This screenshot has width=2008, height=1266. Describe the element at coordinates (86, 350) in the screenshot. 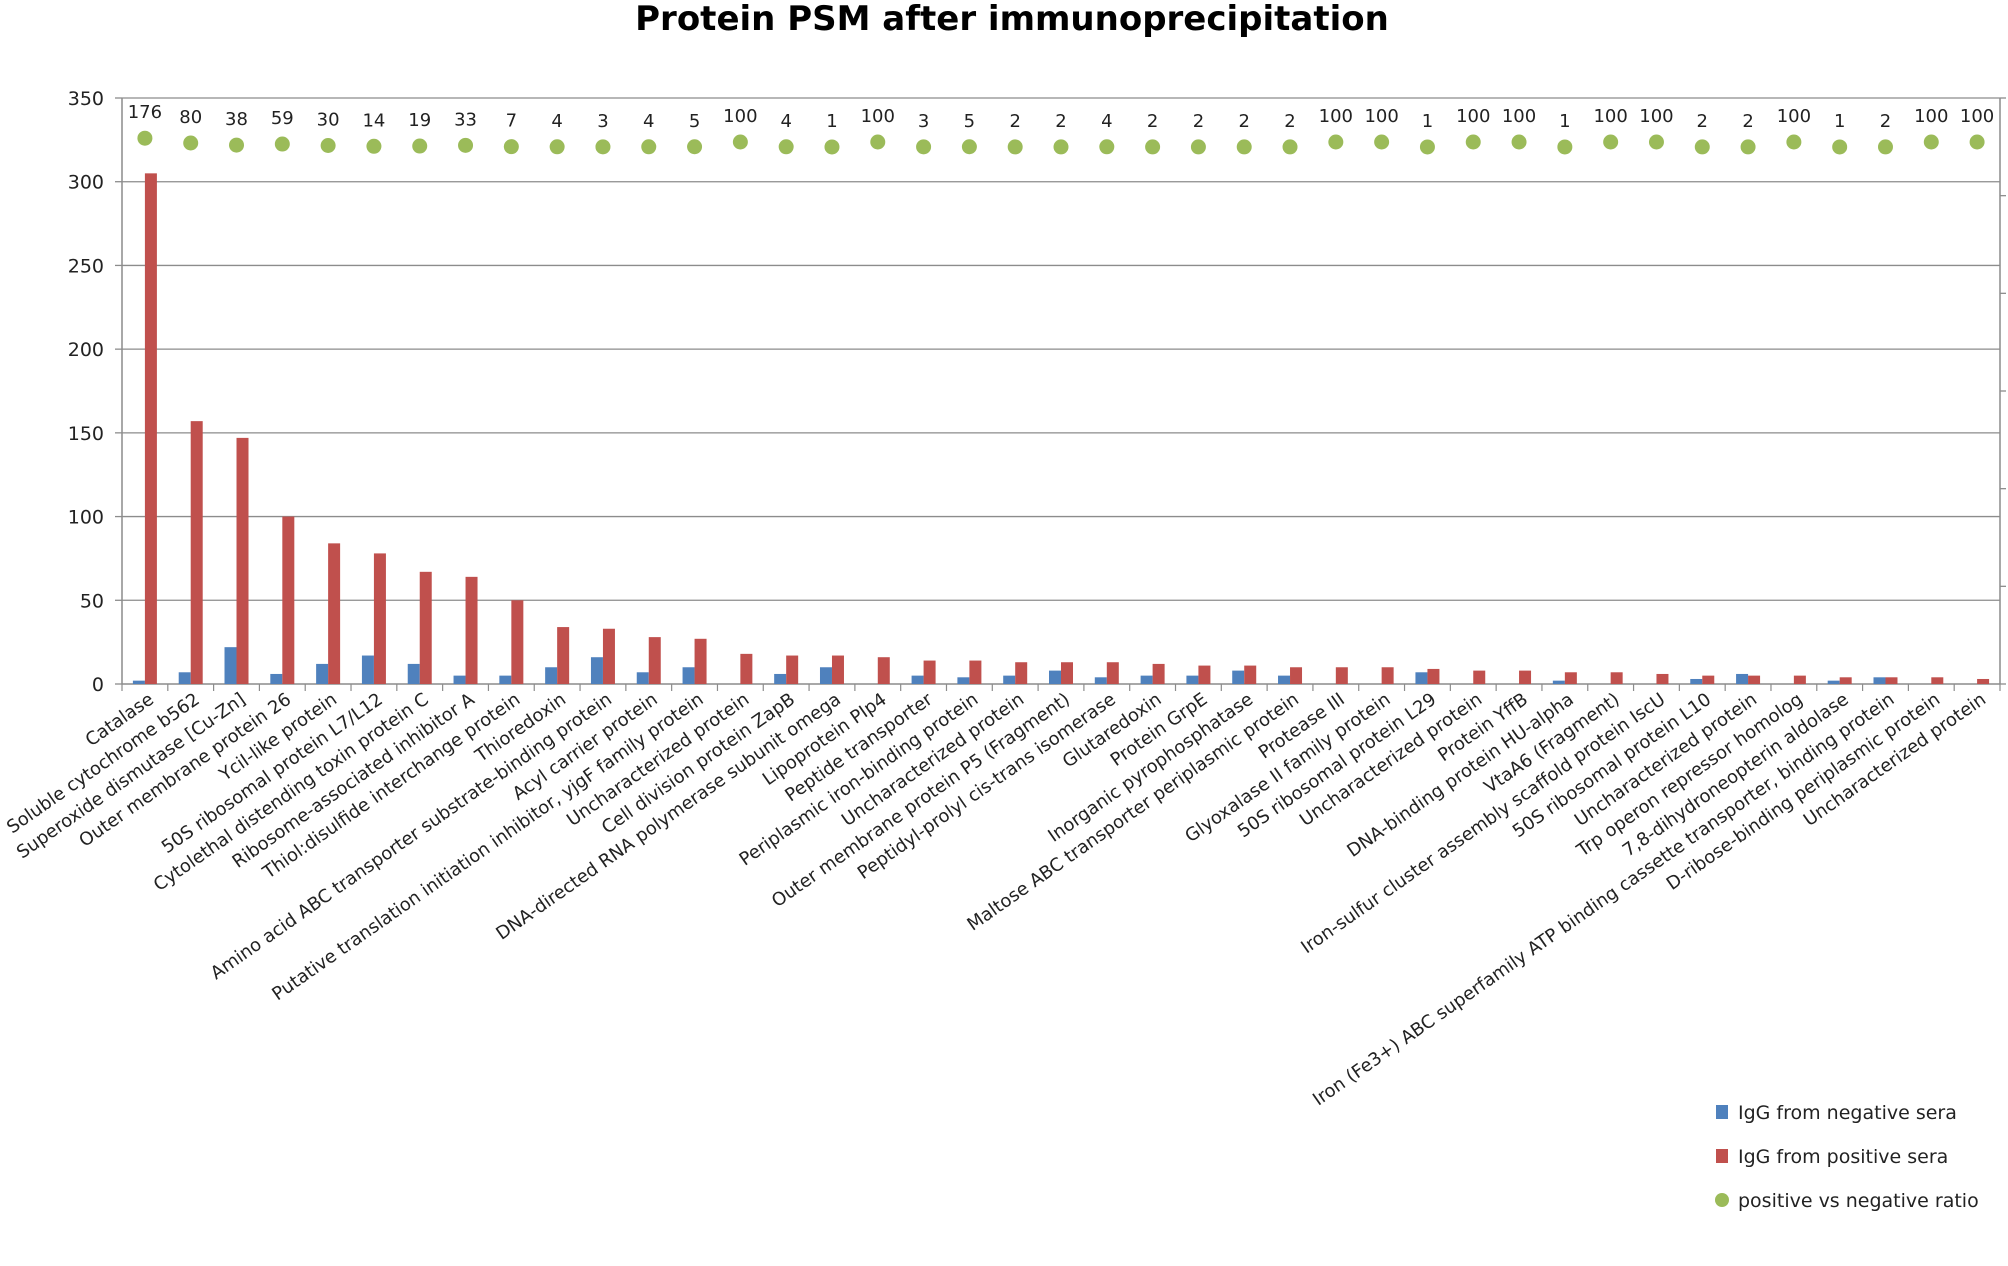

I see `y-tick-label: 200` at that location.